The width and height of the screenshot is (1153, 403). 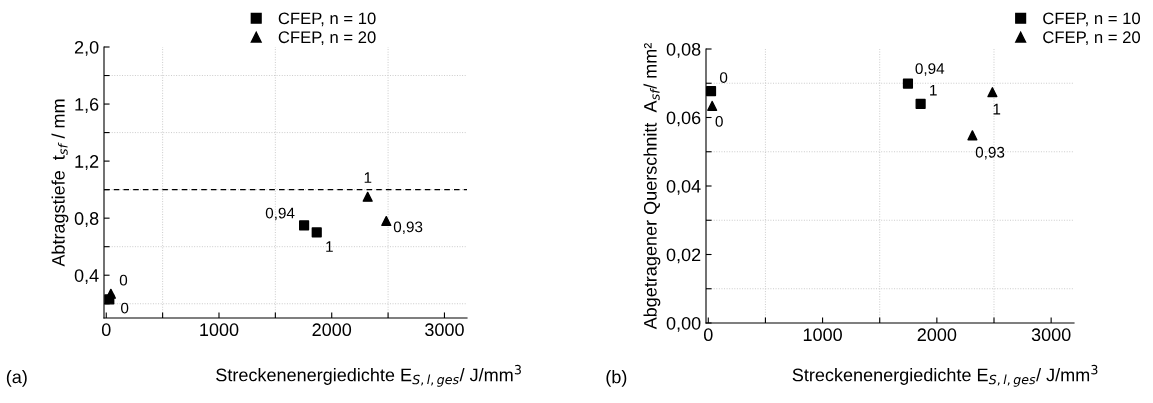 What do you see at coordinates (60, 183) in the screenshot?
I see `y-axis-title: Abtragstiefe t$_{sf}$ / mm` at bounding box center [60, 183].